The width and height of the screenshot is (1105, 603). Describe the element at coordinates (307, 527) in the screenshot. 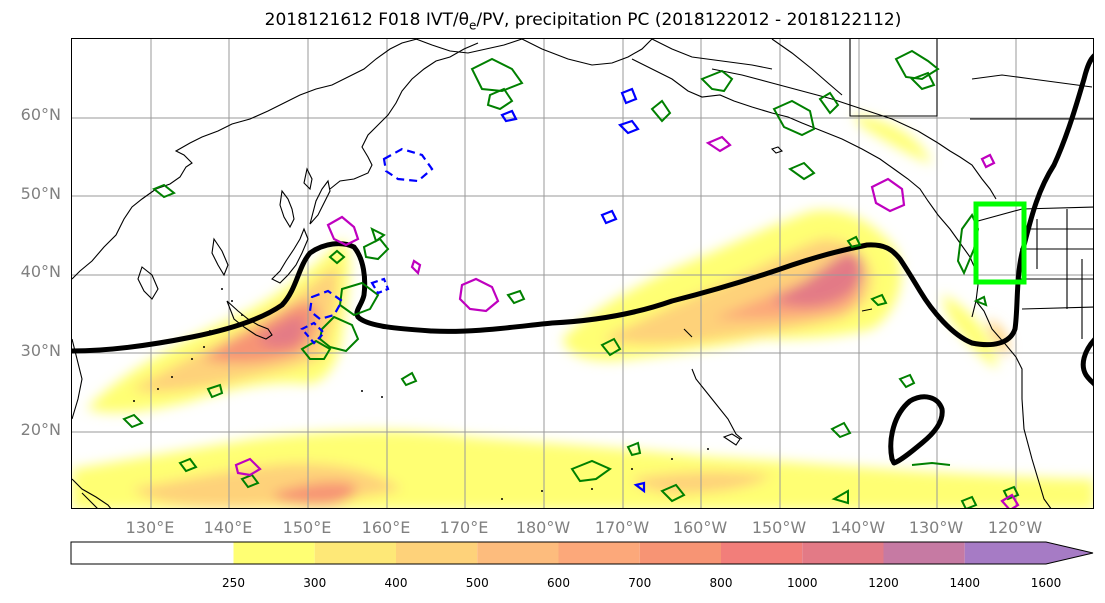

I see `lon-label-150e: 150°E` at that location.